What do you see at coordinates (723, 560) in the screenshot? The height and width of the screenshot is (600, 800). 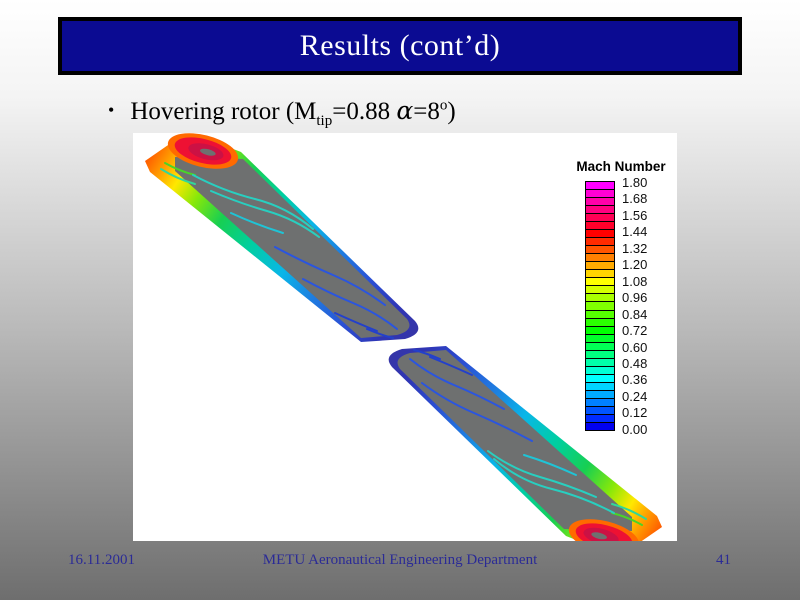 I see `footer-page-number: 41` at bounding box center [723, 560].